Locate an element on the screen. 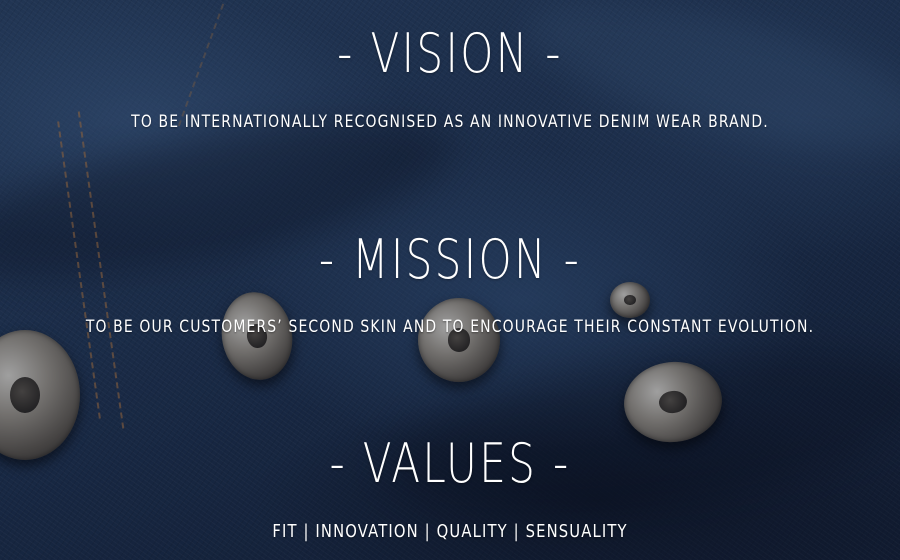 This screenshot has height=560, width=900. mission-heading: - MISSION - is located at coordinates (450, 259).